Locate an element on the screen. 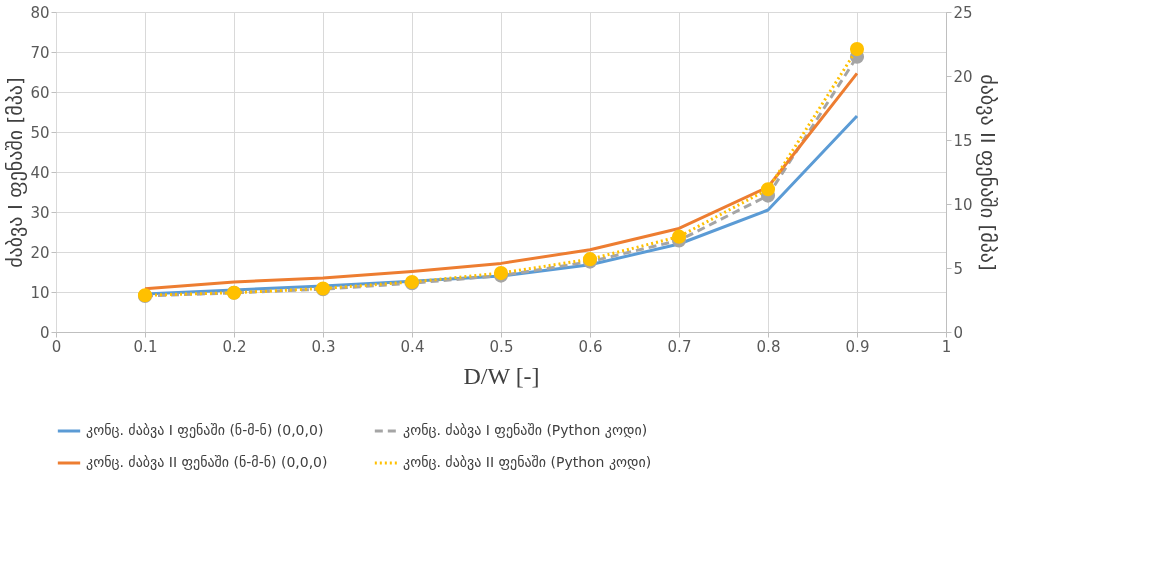 This screenshot has width=1159, height=583. y2-tick-label: 5 is located at coordinates (958, 268).